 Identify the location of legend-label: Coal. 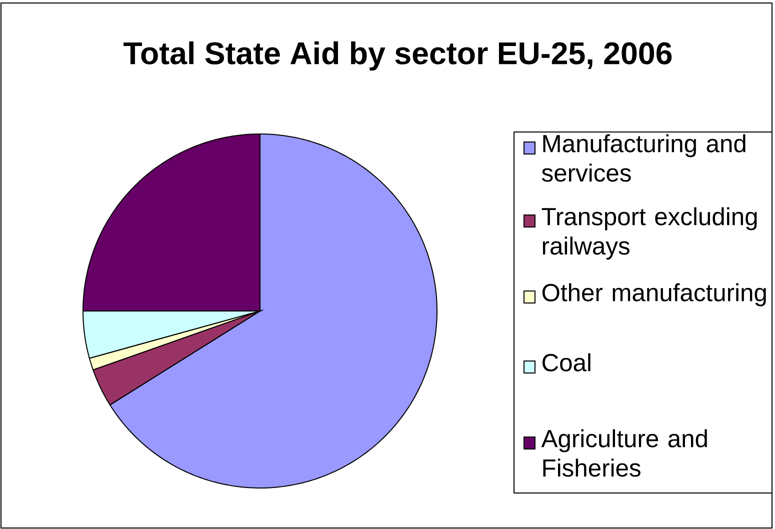
(566, 362).